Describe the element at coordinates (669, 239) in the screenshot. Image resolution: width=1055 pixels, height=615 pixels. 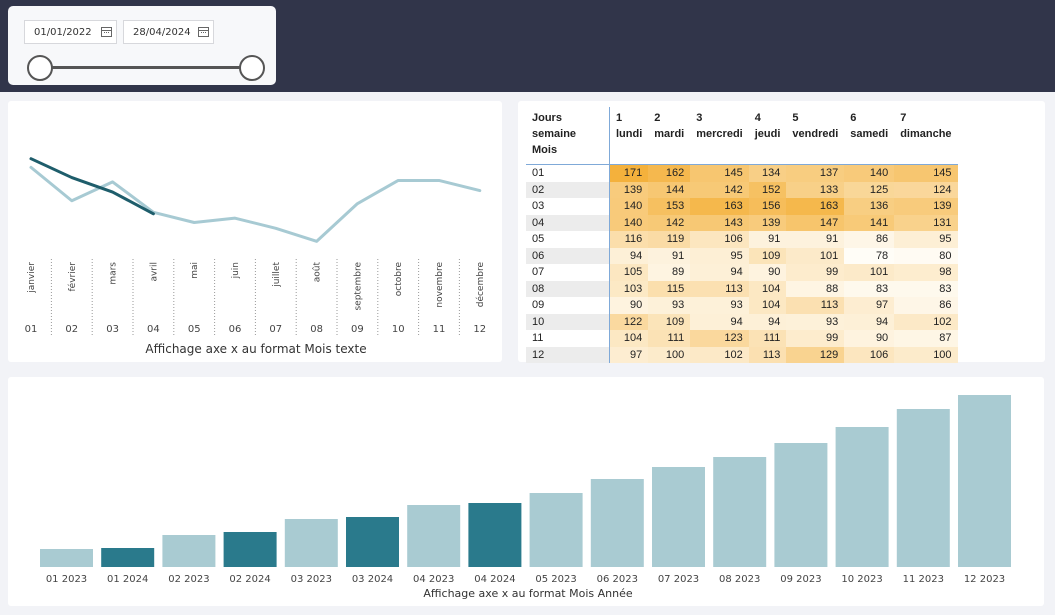
I see `table-cell: 119` at that location.